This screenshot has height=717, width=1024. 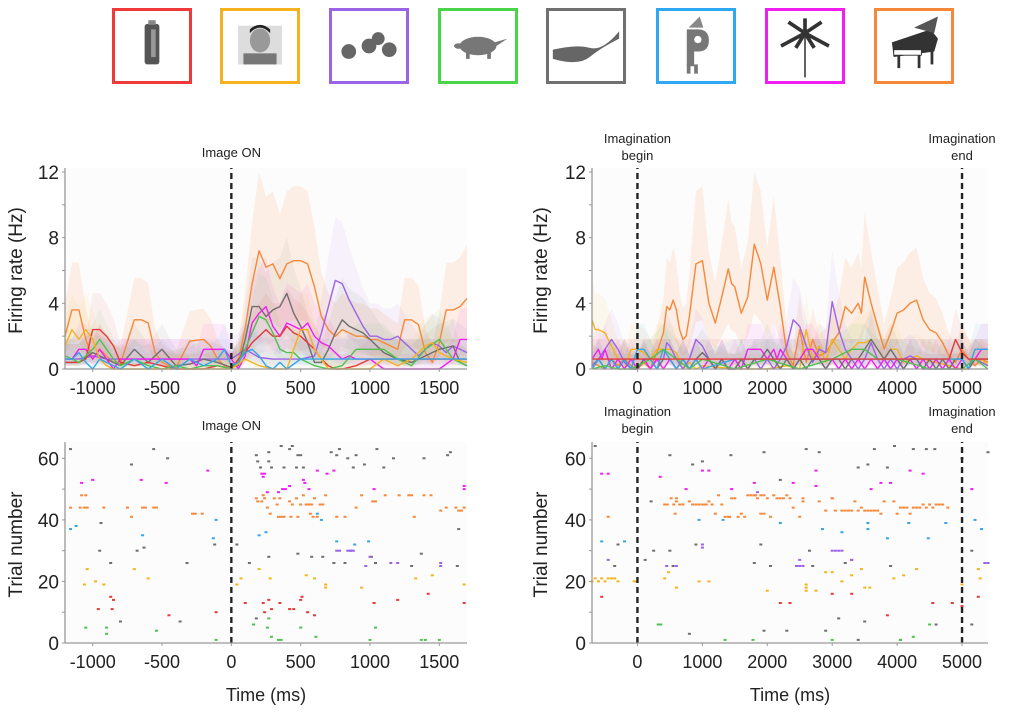 I want to click on series-line-turtle, so click(x=790, y=359).